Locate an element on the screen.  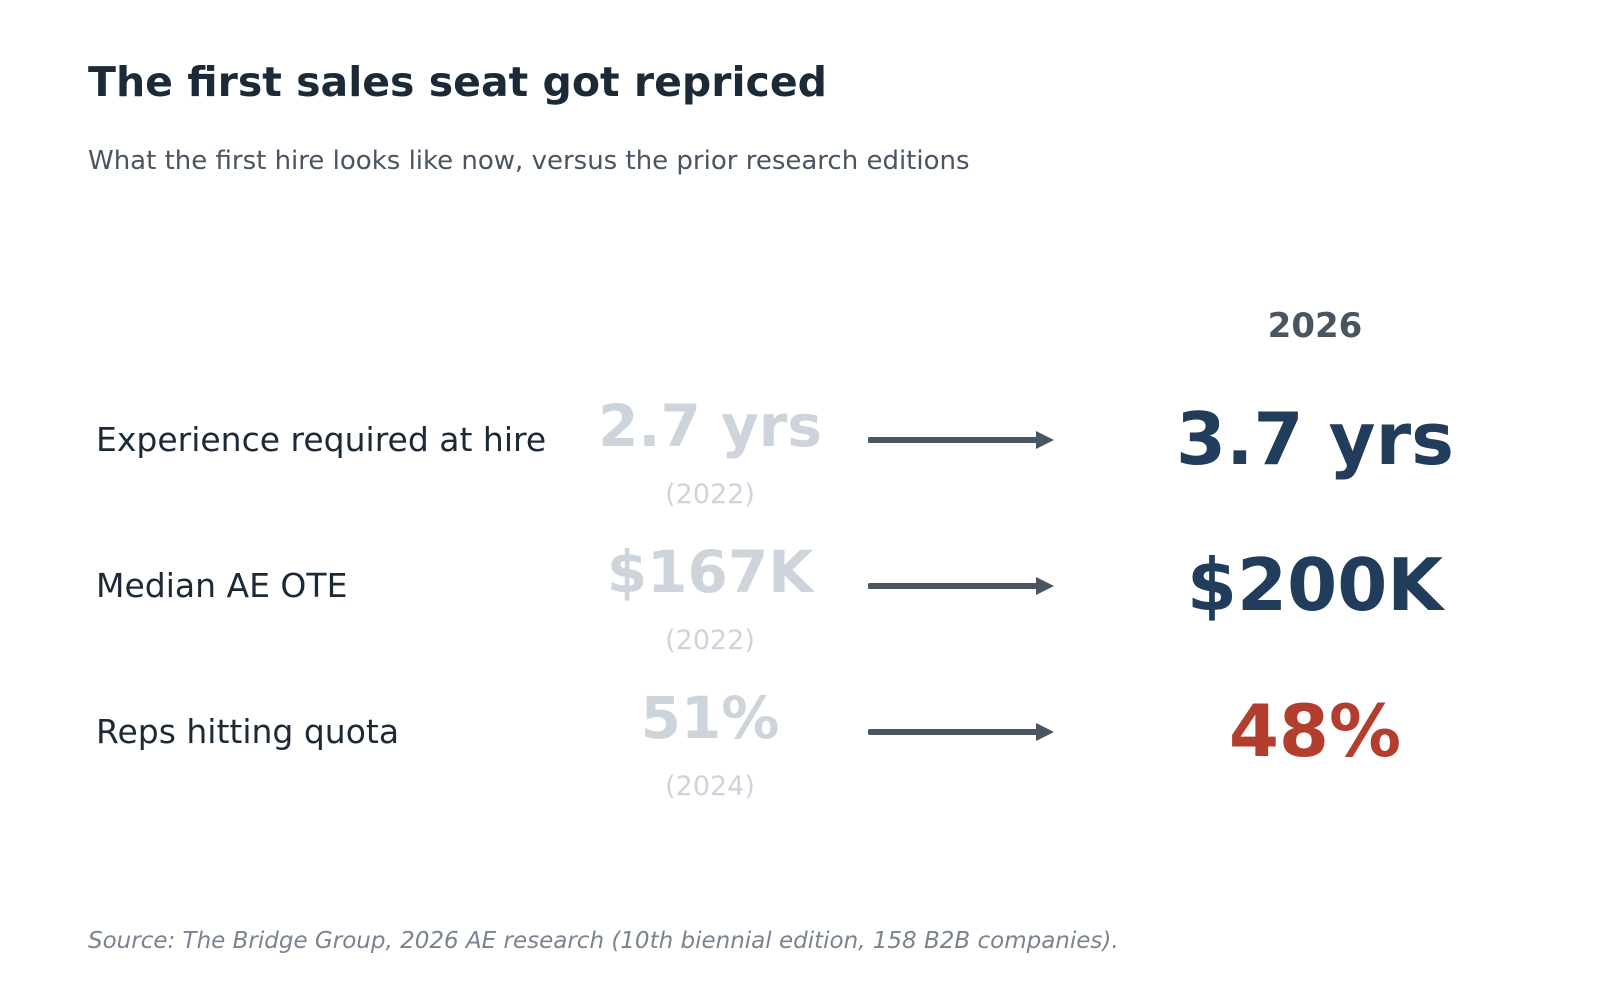
prior-value: $167K is located at coordinates (710, 572).